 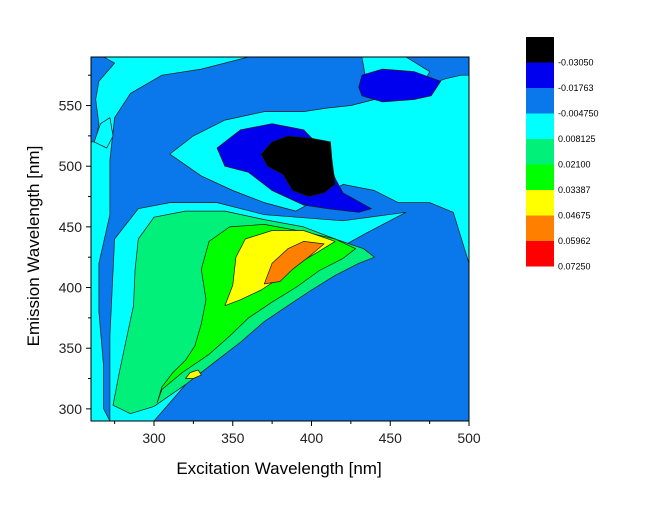 I want to click on contour-region-yellow-tail, so click(x=193, y=374).